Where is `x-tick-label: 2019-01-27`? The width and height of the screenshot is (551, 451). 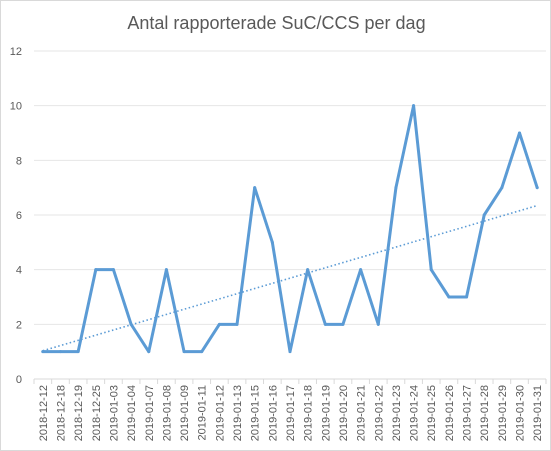 x-tick-label: 2019-01-27 is located at coordinates (468, 413).